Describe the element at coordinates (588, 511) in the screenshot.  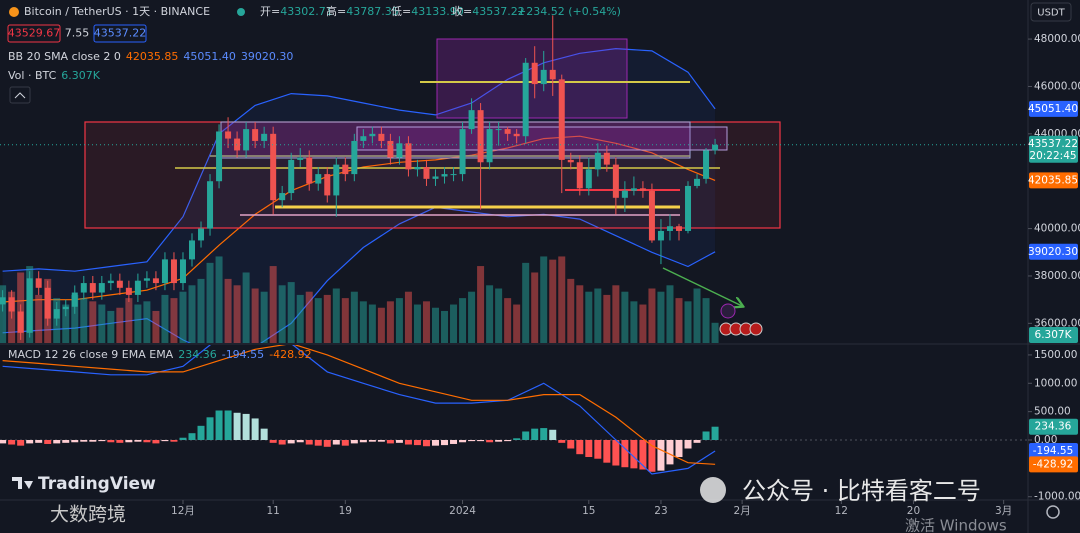
I see `x-tick-label: 15` at that location.